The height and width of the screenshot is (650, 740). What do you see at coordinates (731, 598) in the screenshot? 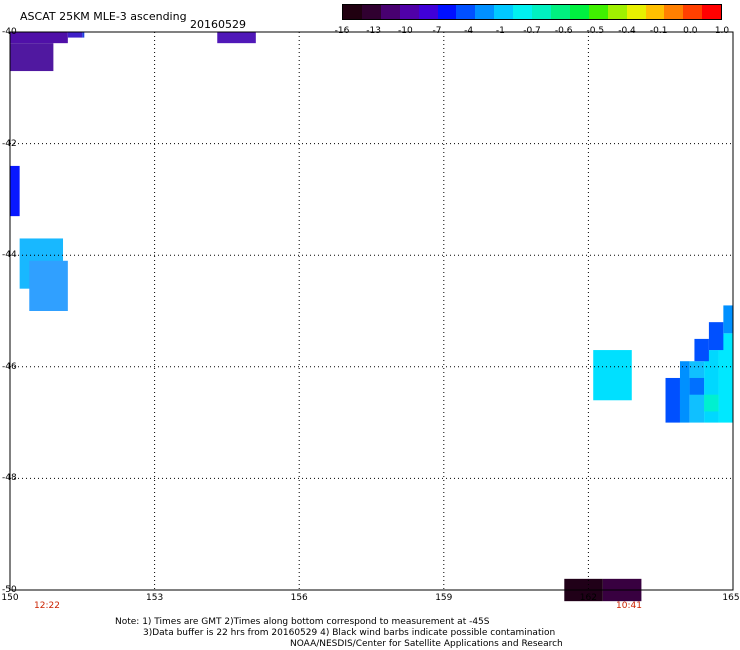
I see `lon-label: 165` at bounding box center [731, 598].